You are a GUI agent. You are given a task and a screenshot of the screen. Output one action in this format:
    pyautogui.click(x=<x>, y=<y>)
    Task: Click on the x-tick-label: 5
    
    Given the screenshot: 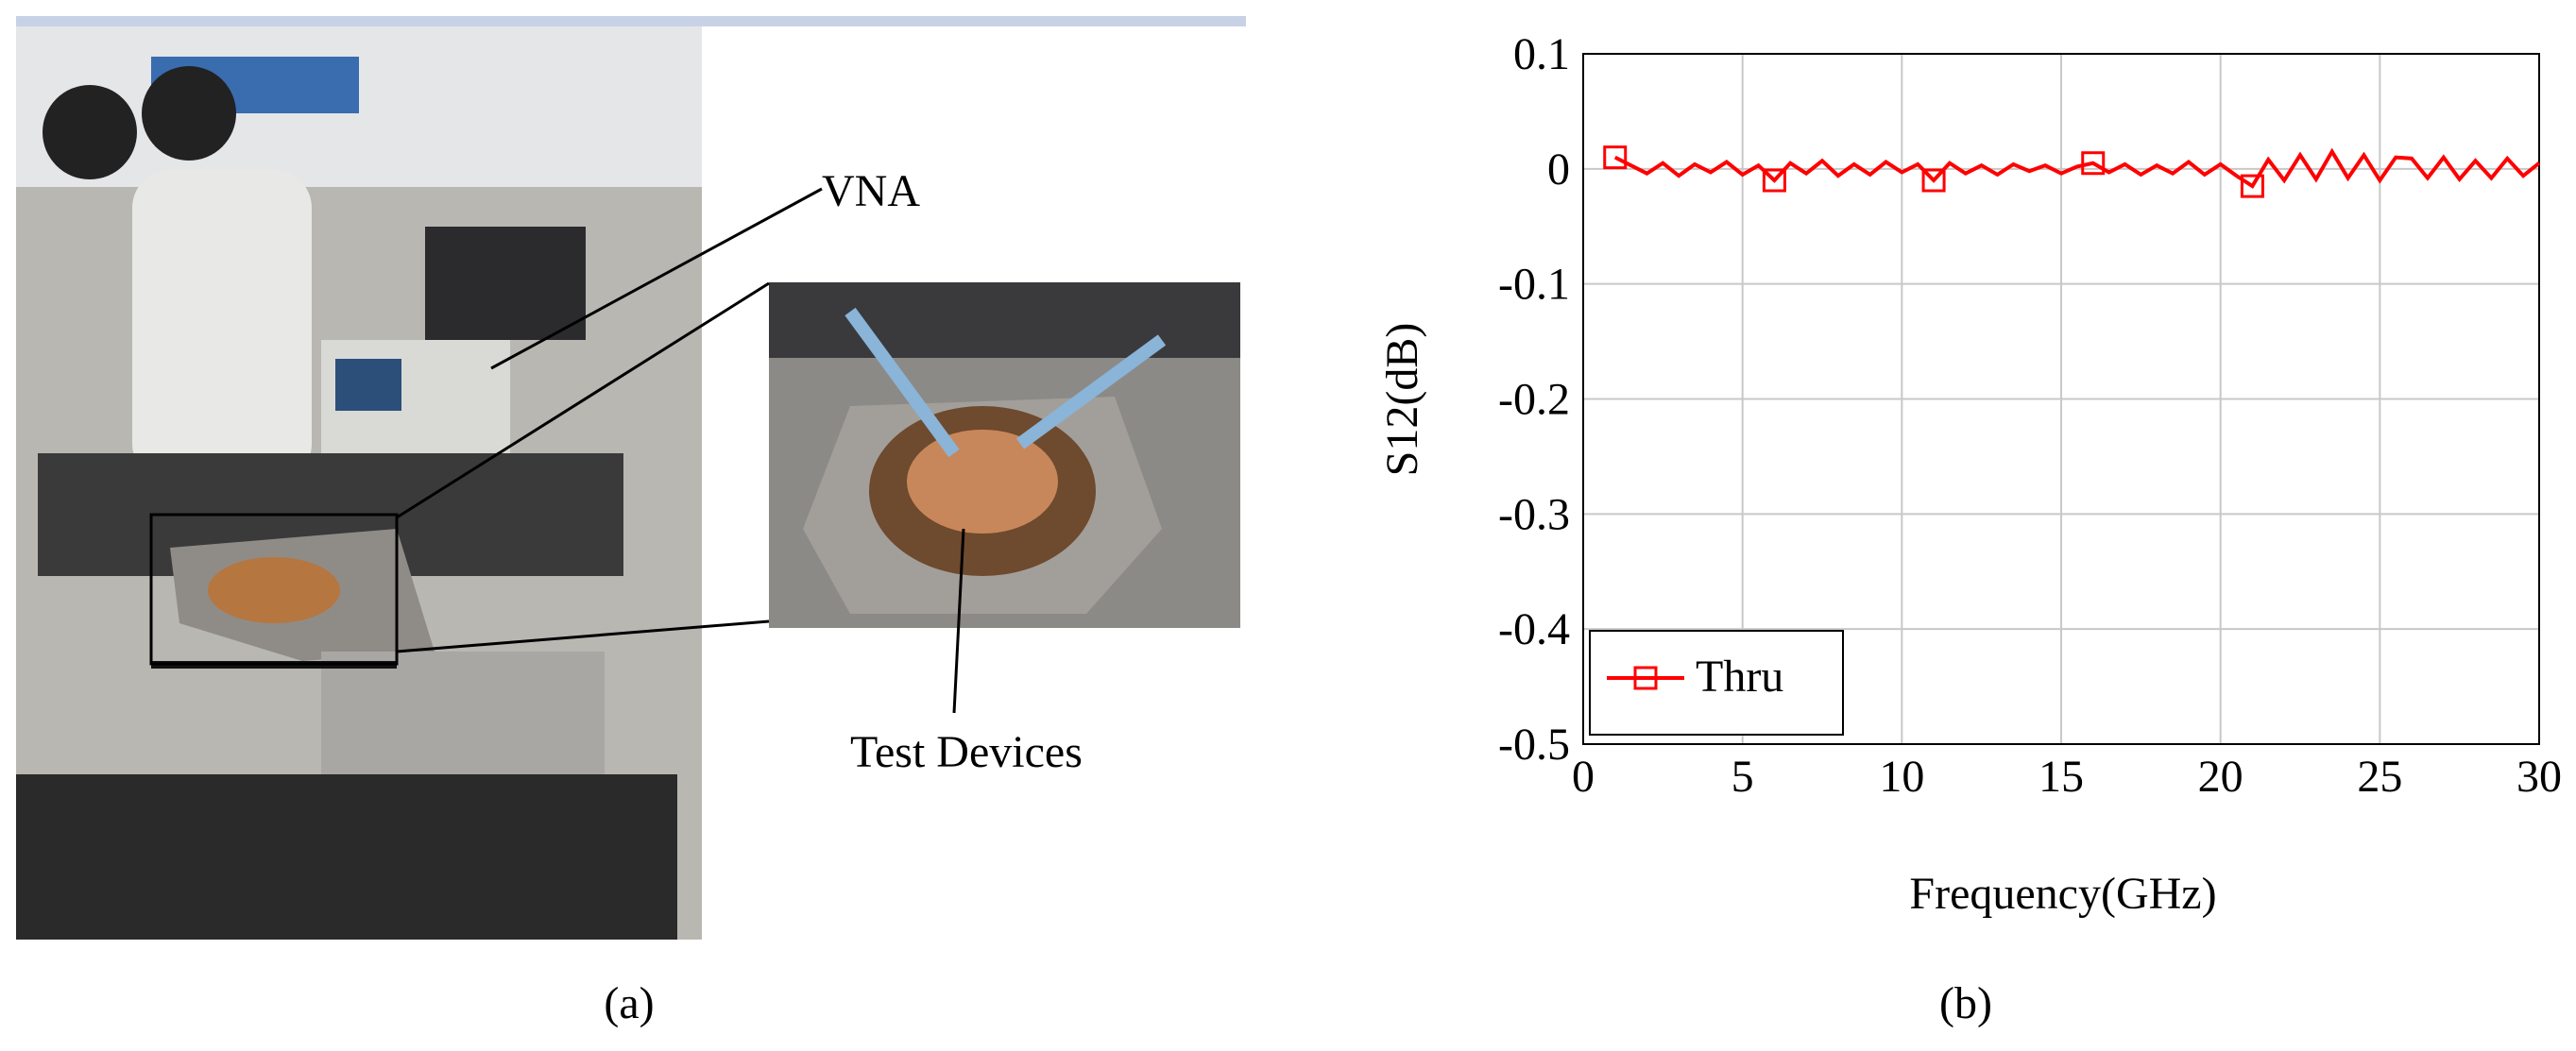 What is the action you would take?
    pyautogui.click(x=1743, y=777)
    